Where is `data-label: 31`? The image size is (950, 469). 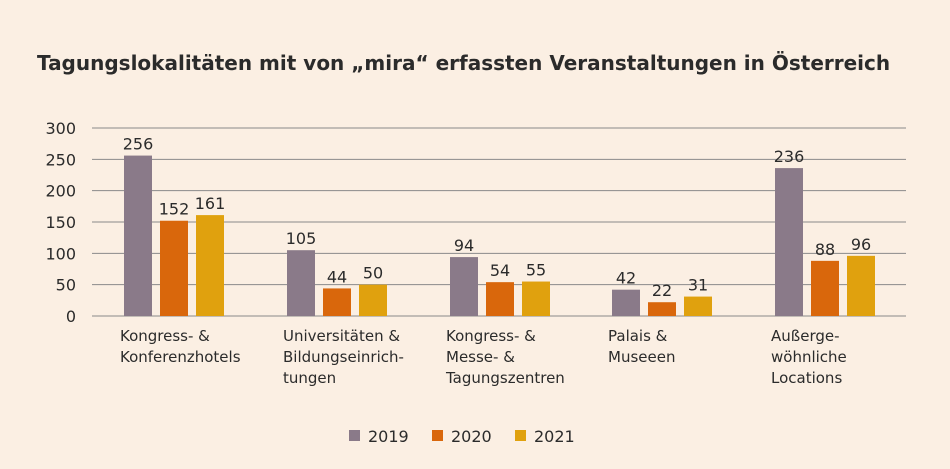 data-label: 31 is located at coordinates (698, 285).